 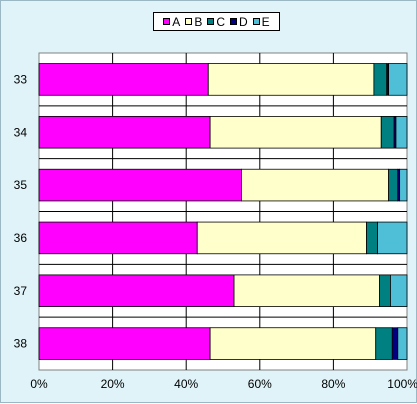 I want to click on legend-item-D: D, so click(x=239, y=22).